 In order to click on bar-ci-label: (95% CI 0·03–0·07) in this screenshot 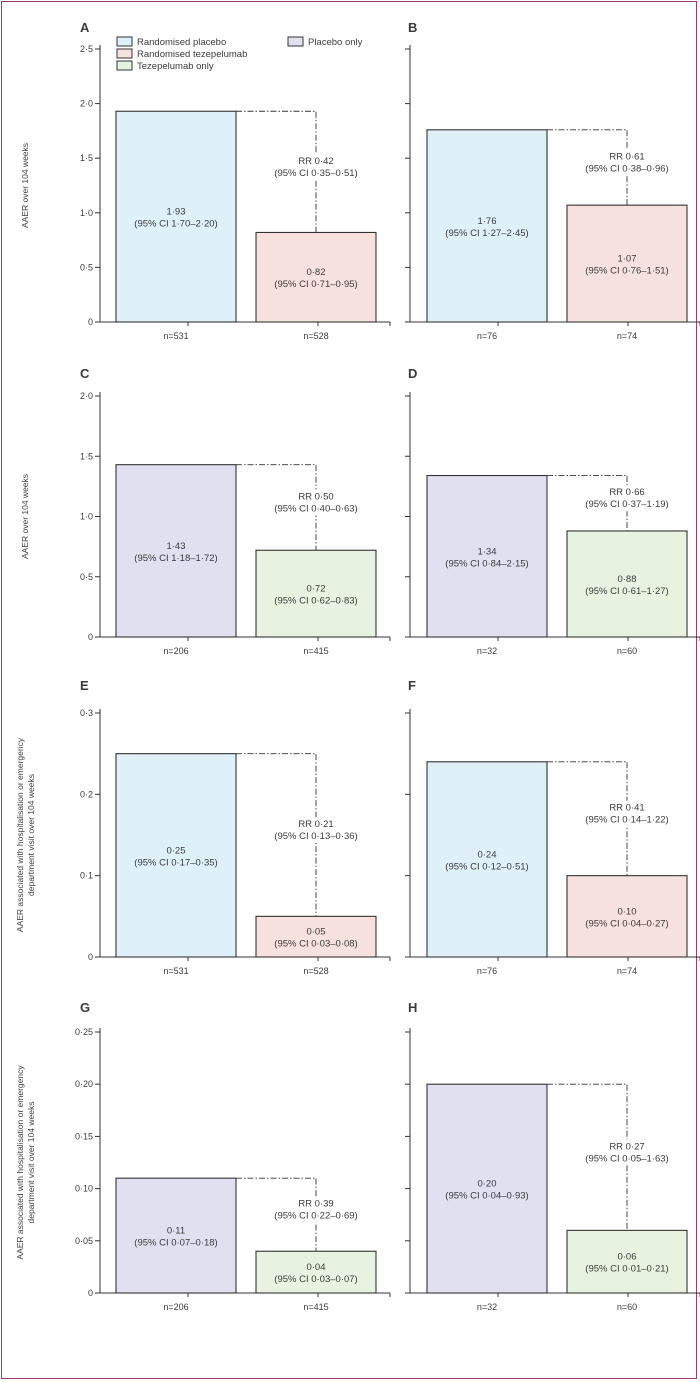, I will do `click(315, 1279)`.